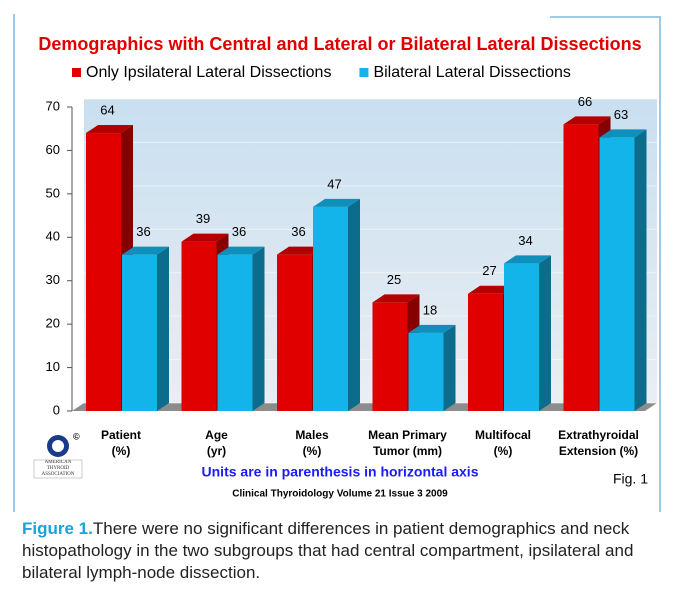 This screenshot has width=674, height=598. I want to click on x-tick-label: Multifocal, so click(503, 435).